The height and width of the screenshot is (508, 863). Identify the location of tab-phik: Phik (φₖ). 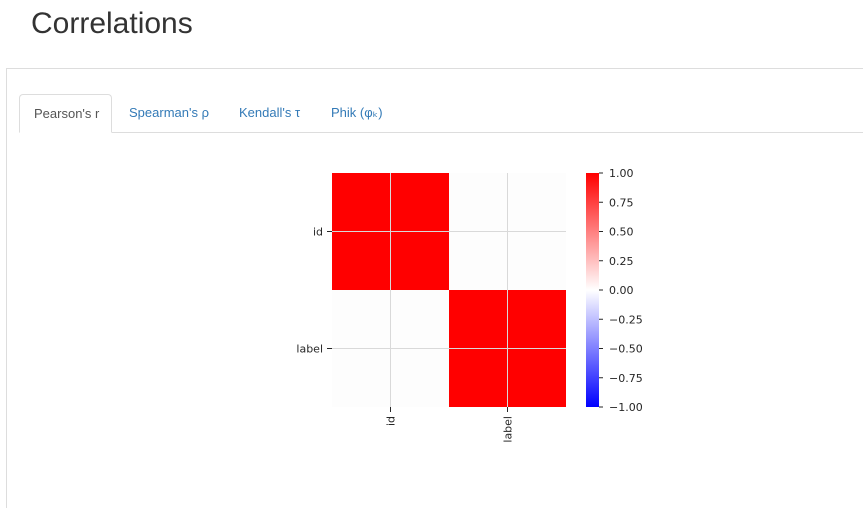
(357, 112).